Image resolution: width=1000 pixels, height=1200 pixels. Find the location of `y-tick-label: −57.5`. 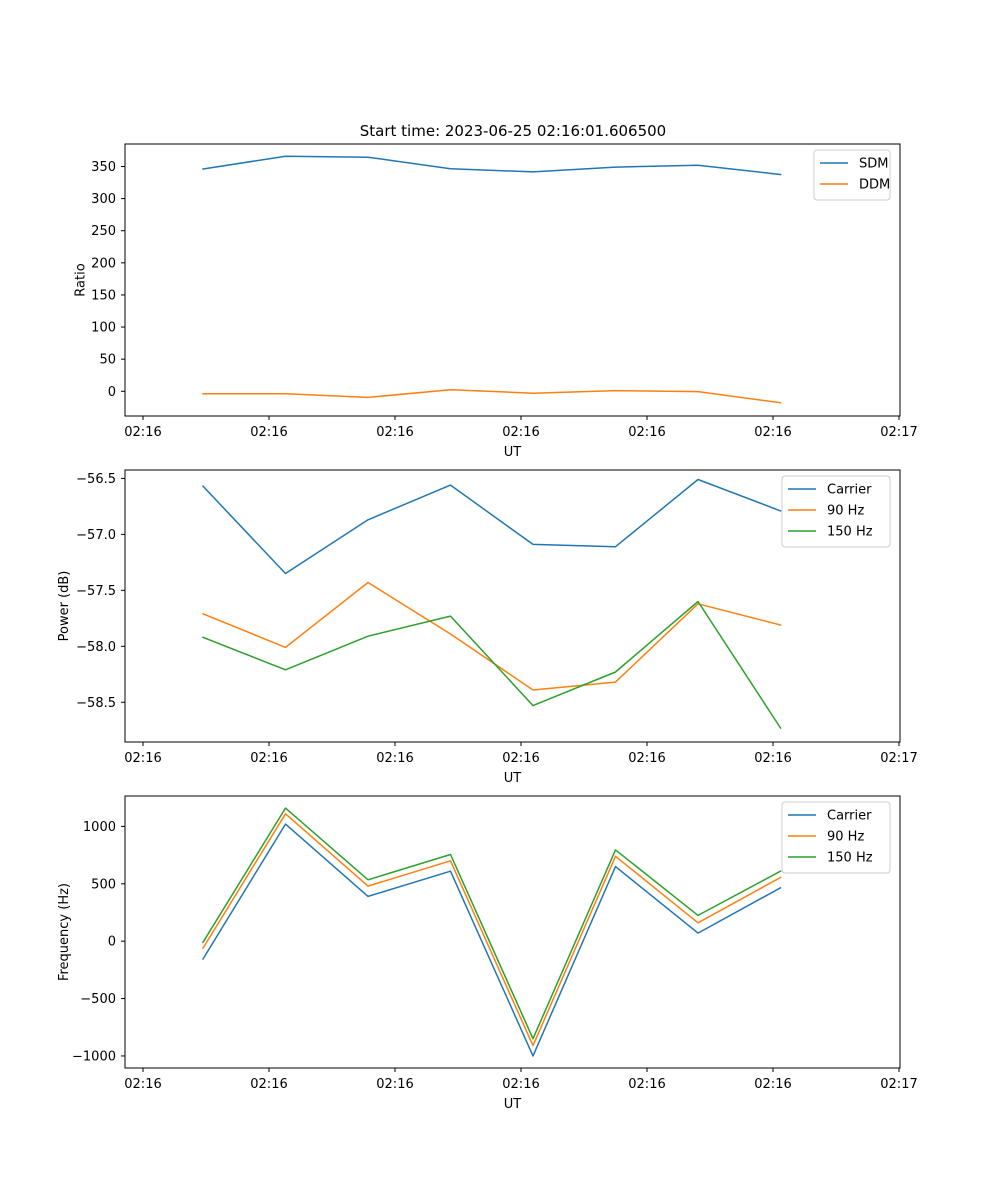

y-tick-label: −57.5 is located at coordinates (96, 591).